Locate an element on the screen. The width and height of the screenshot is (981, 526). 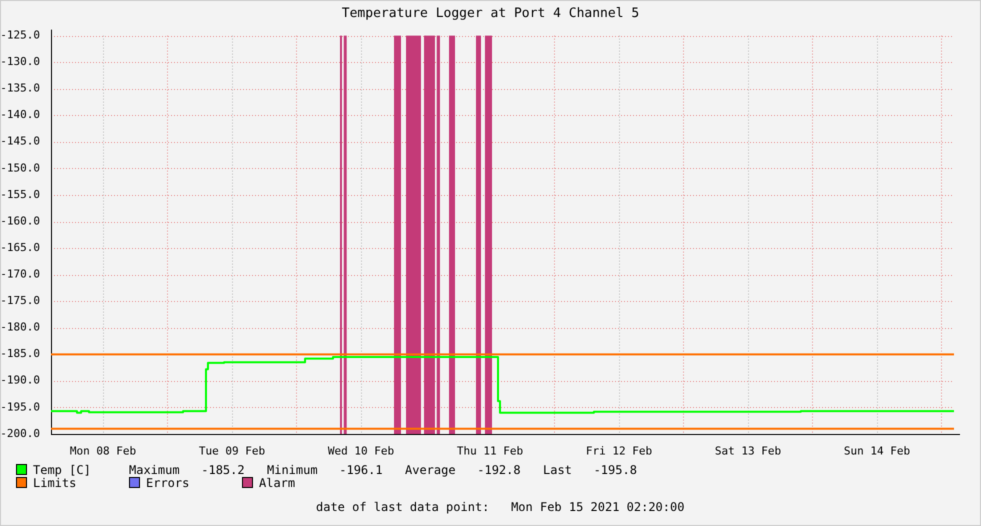
legend-label: Errors is located at coordinates (167, 483).